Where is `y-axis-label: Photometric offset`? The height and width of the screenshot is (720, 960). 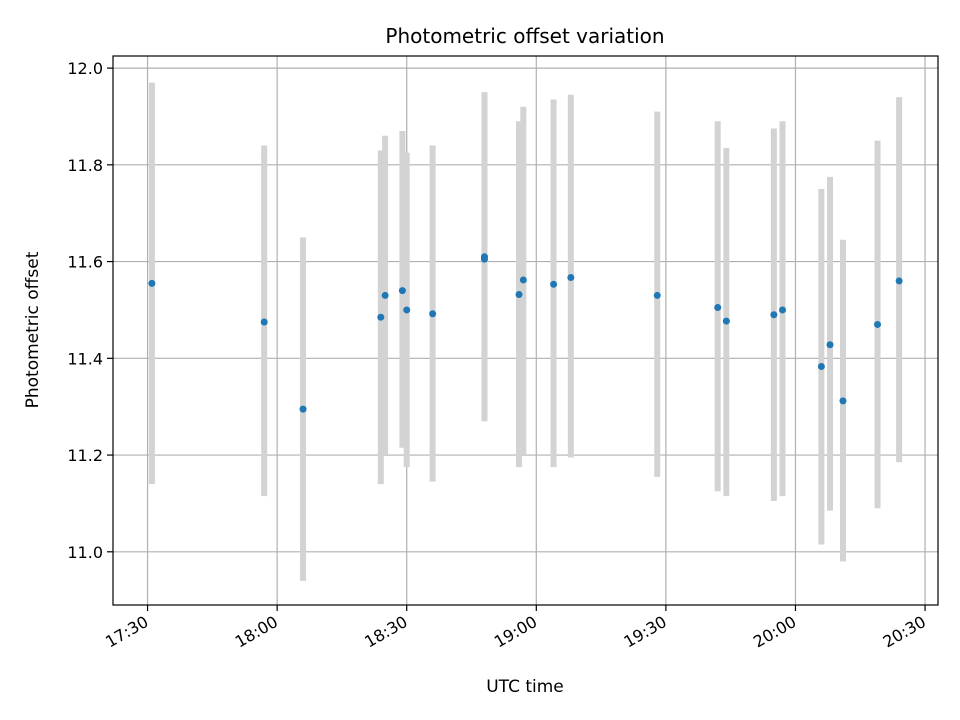 y-axis-label: Photometric offset is located at coordinates (33, 329).